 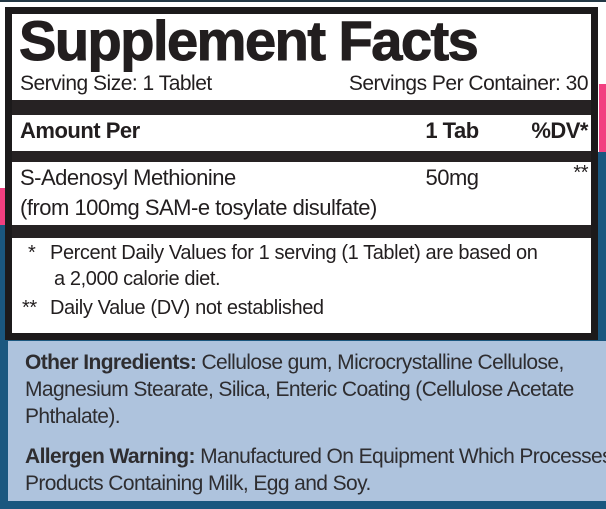 I want to click on blue-stripe-left, so click(x=3, y=283).